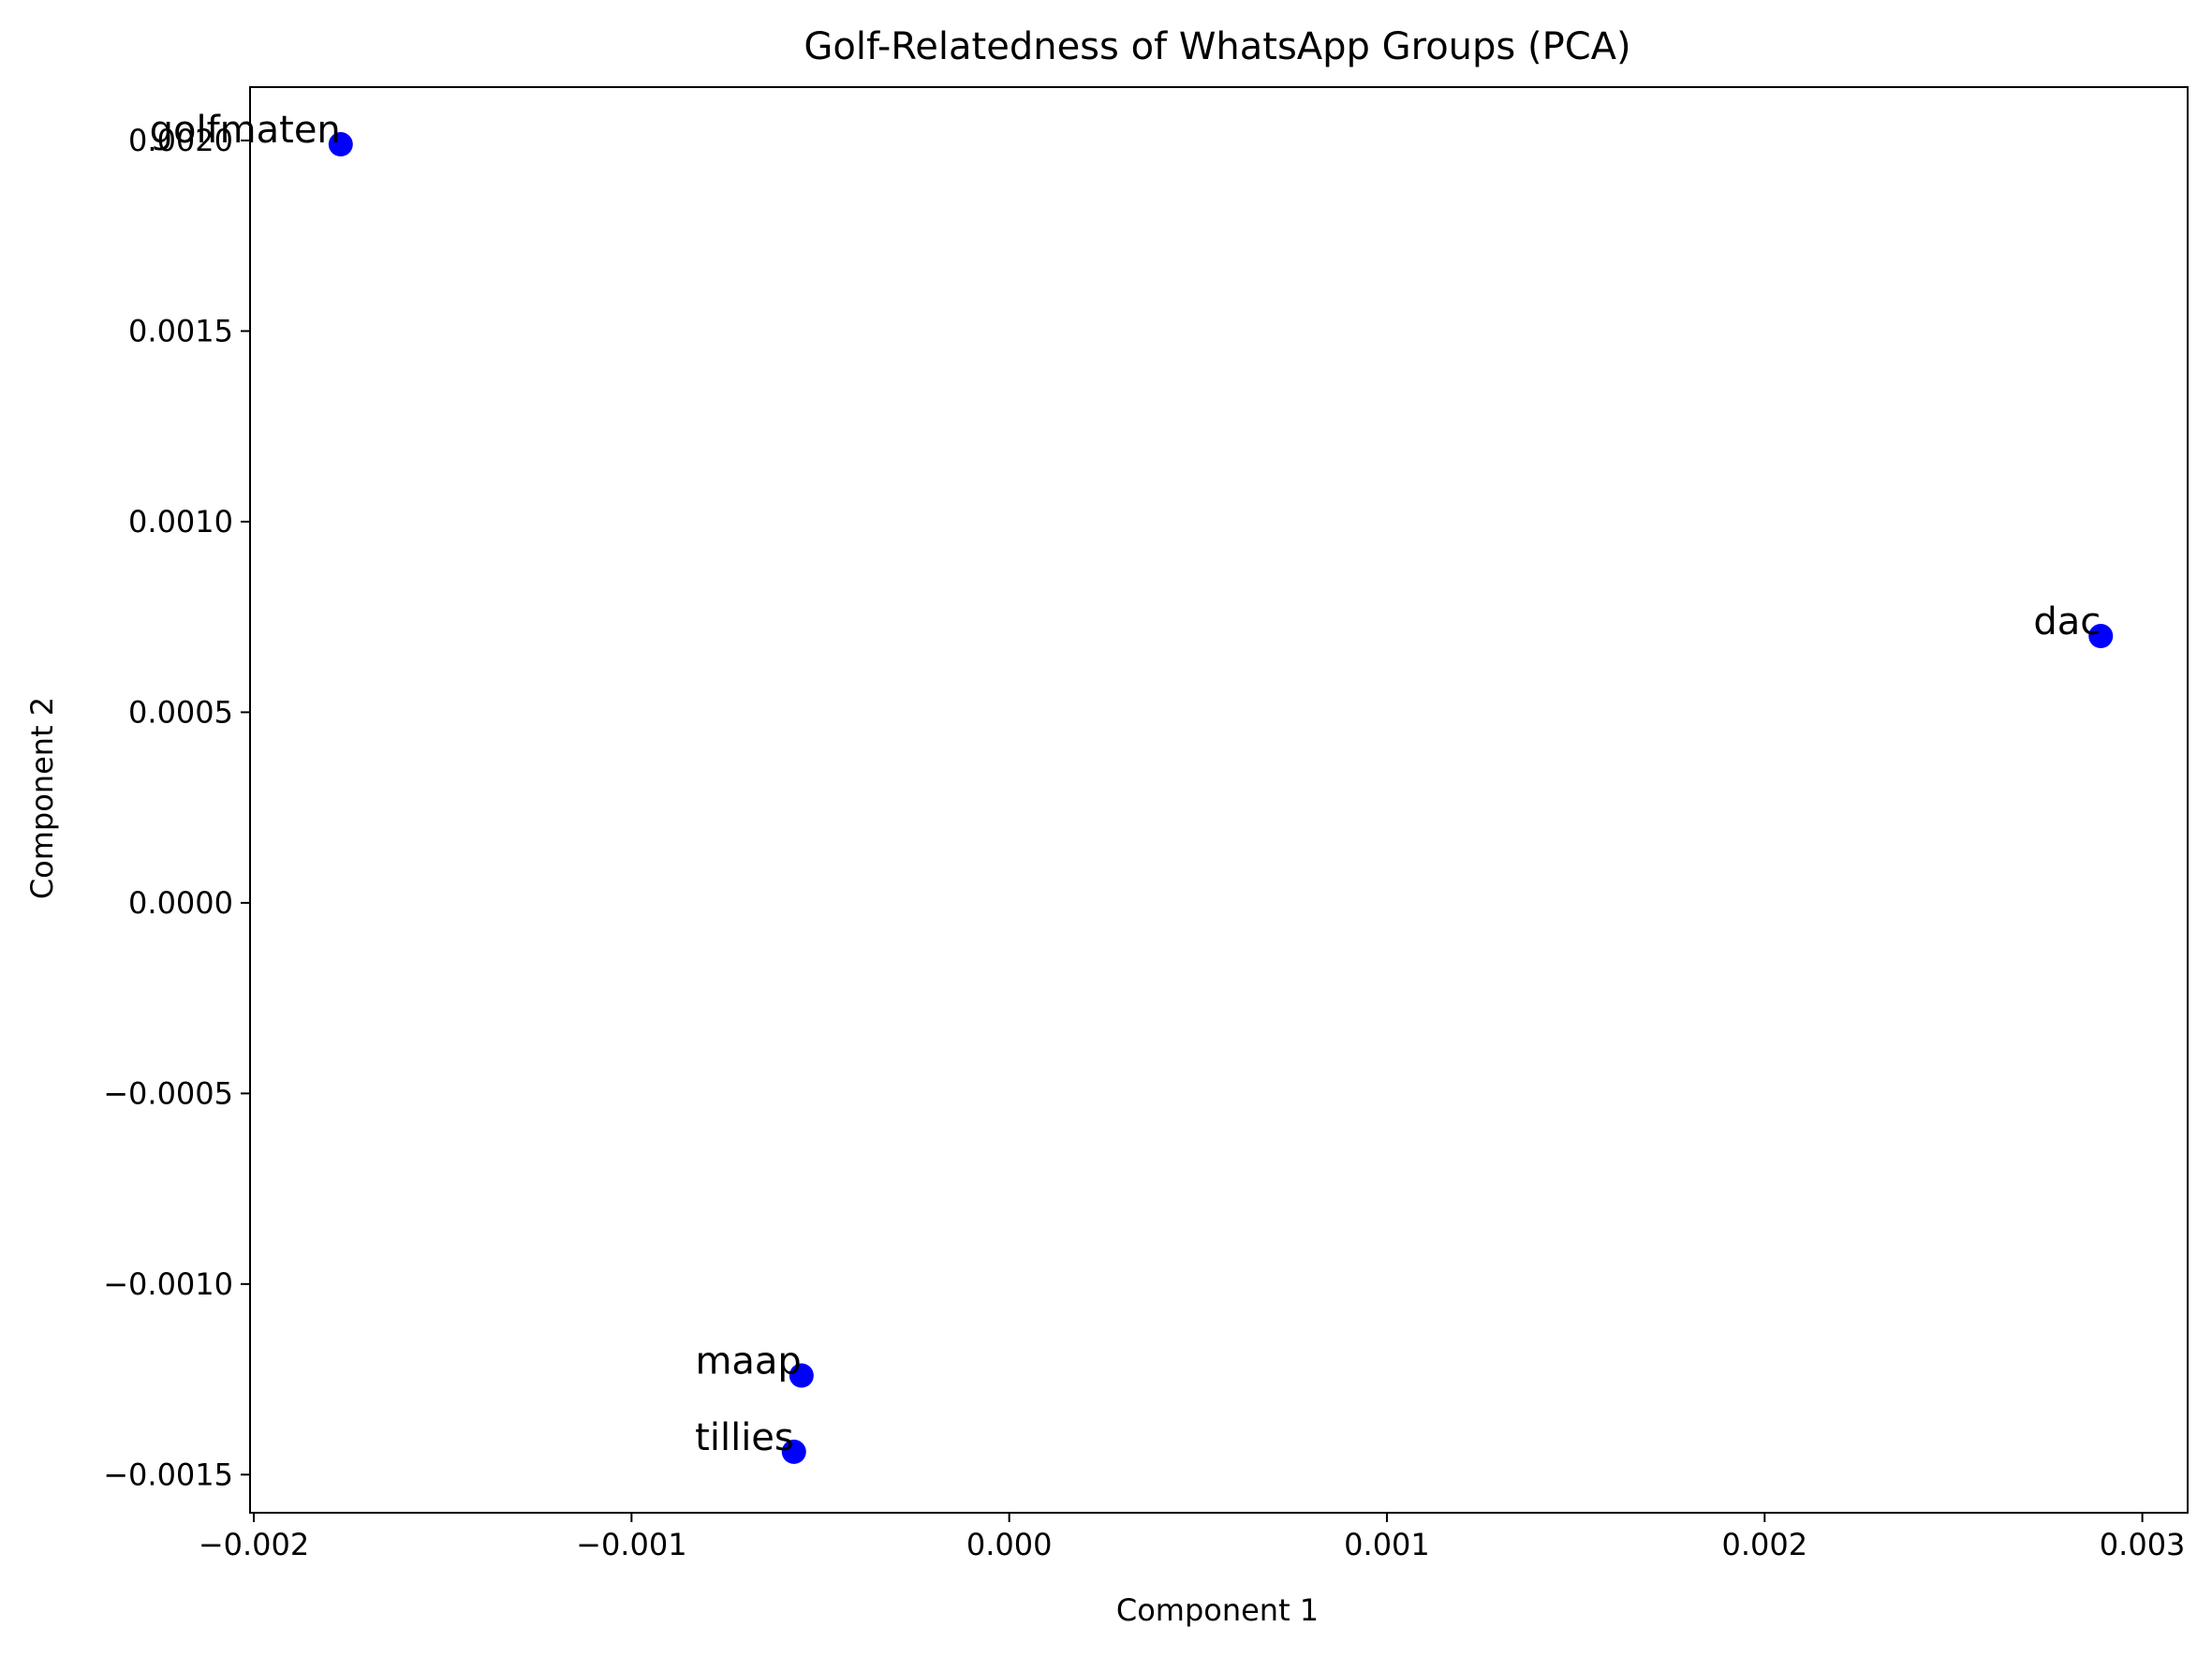 Image resolution: width=2212 pixels, height=1657 pixels. What do you see at coordinates (180, 903) in the screenshot?
I see `y-tick-label: 0.0000` at bounding box center [180, 903].